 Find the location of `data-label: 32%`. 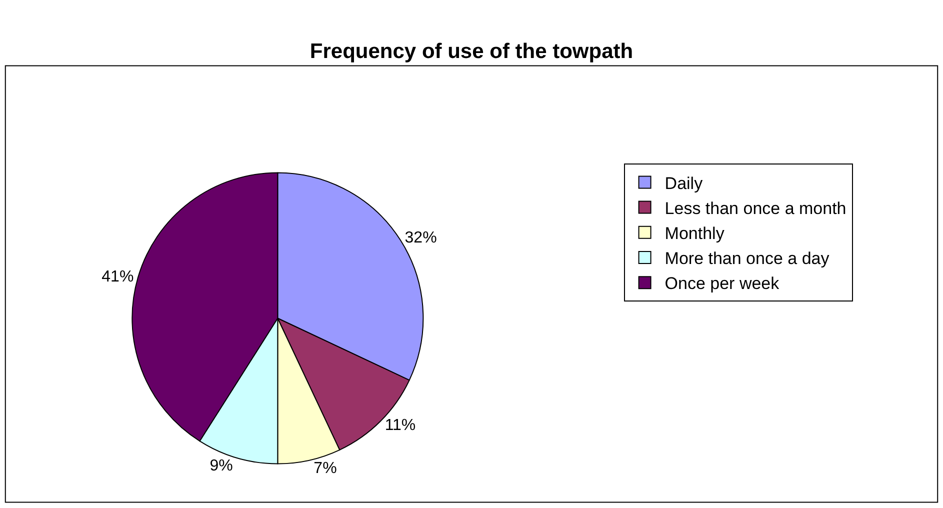

data-label: 32% is located at coordinates (420, 237).